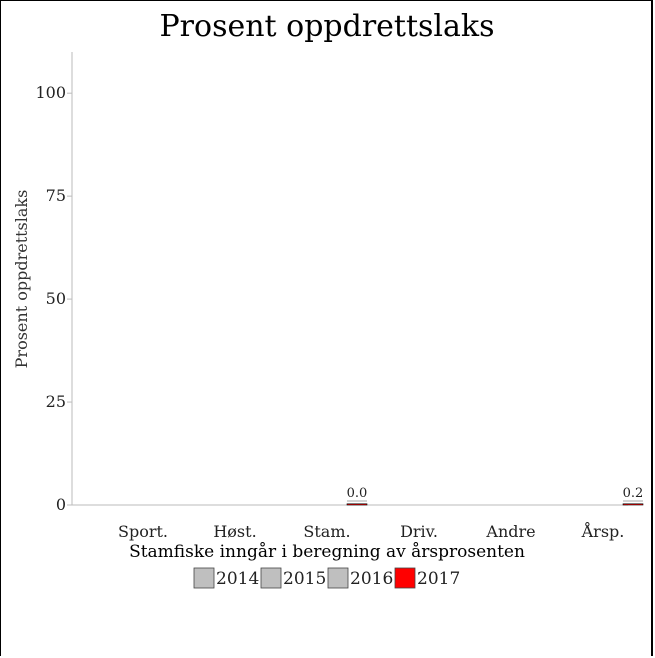 The height and width of the screenshot is (658, 655). What do you see at coordinates (371, 579) in the screenshot?
I see `legend-label-2016: 2016` at bounding box center [371, 579].